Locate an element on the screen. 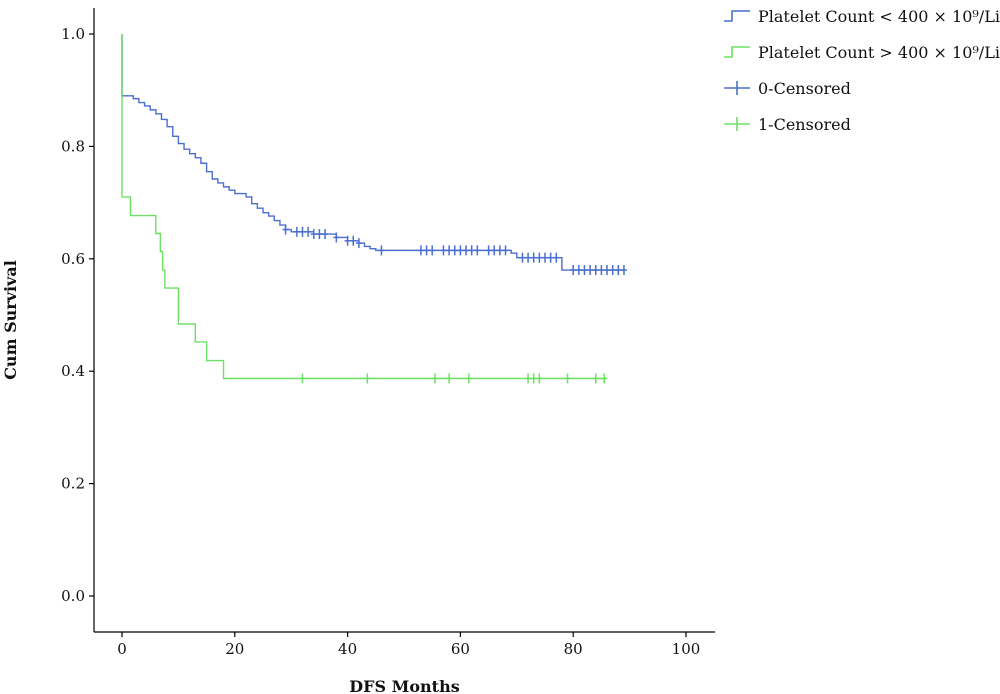  x-tick-label: 100 is located at coordinates (686, 649).